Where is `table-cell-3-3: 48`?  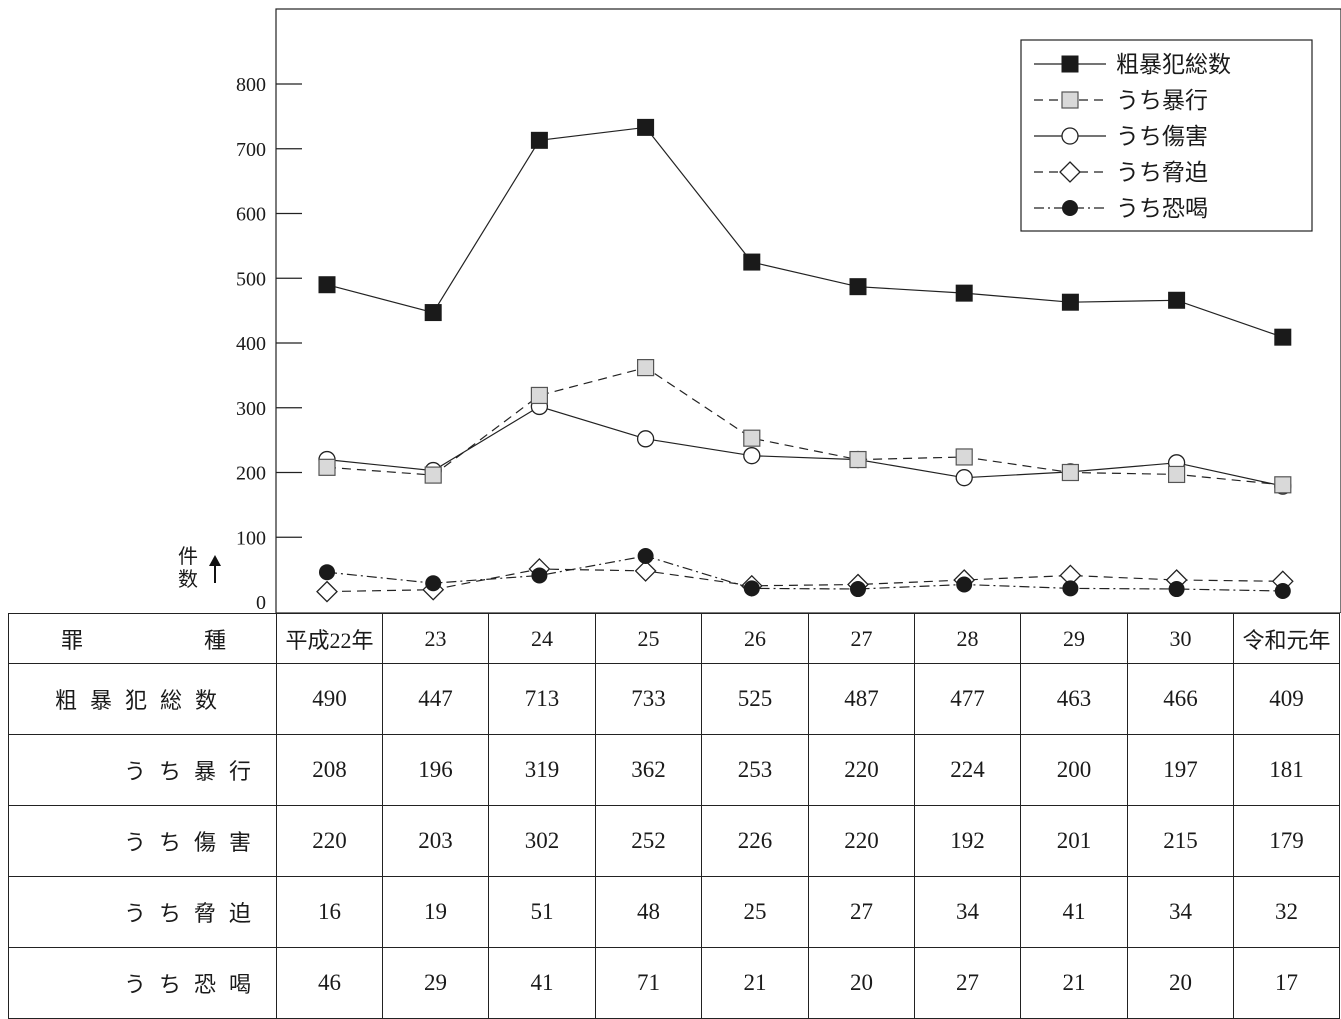 table-cell-3-3: 48 is located at coordinates (648, 912).